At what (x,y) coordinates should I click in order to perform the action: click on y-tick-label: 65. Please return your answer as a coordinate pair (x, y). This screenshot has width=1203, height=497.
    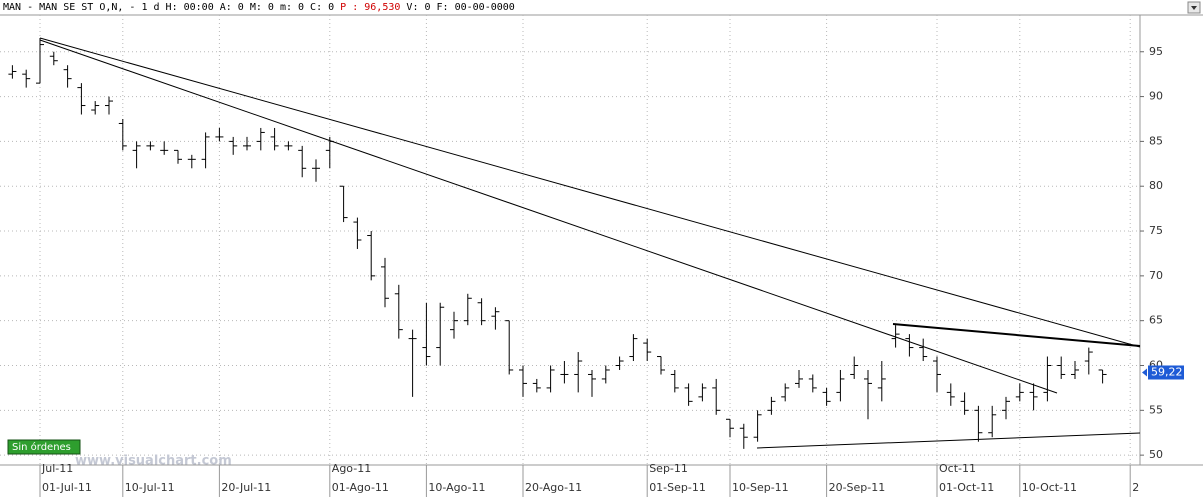
    Looking at the image, I should click on (1156, 320).